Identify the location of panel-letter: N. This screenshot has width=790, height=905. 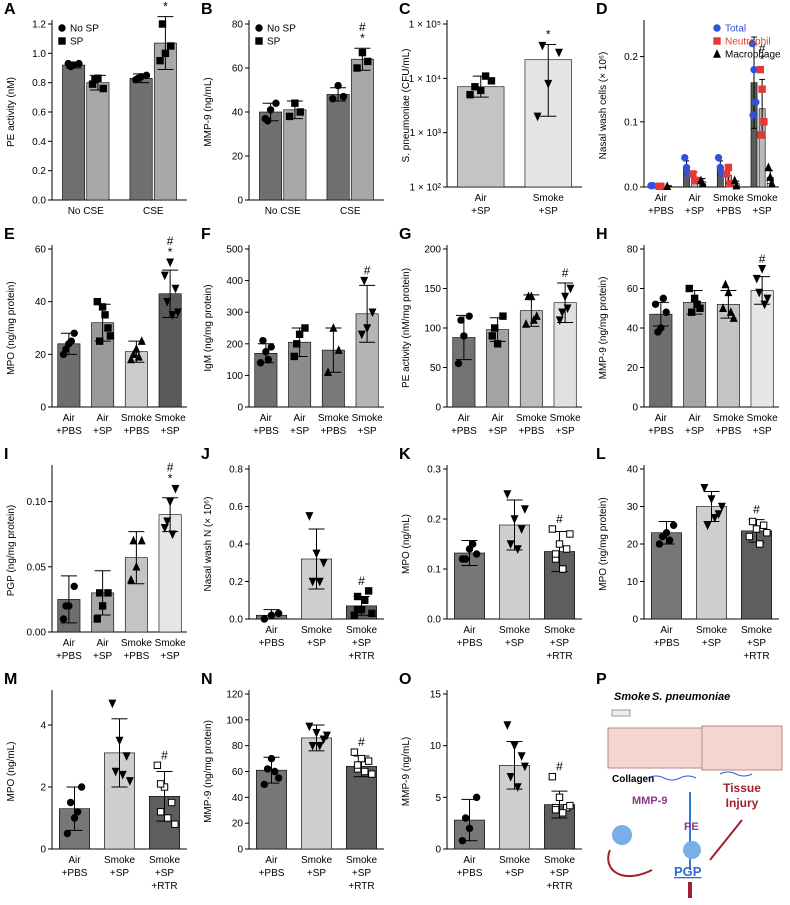
(207, 679).